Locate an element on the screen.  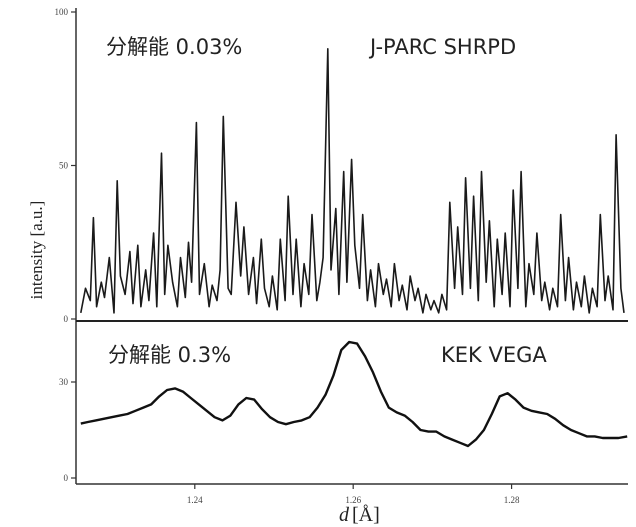
x-axis-title-unit: [Å] is located at coordinates (366, 515).